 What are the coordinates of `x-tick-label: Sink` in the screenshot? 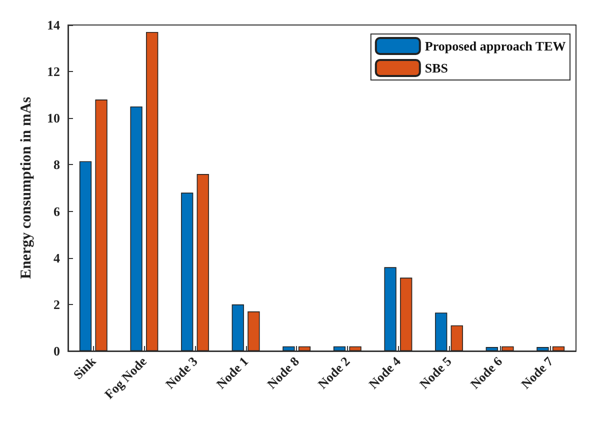 It's located at (85, 367).